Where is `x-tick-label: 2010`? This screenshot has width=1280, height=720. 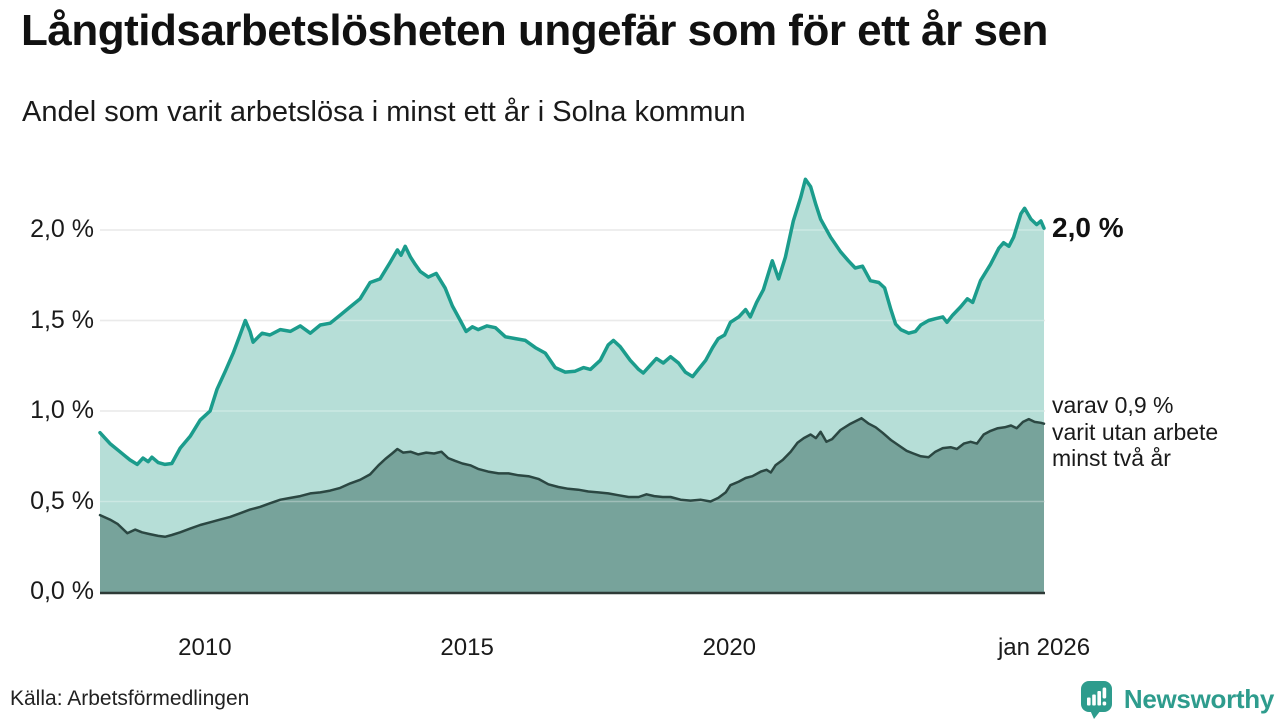 x-tick-label: 2010 is located at coordinates (205, 647).